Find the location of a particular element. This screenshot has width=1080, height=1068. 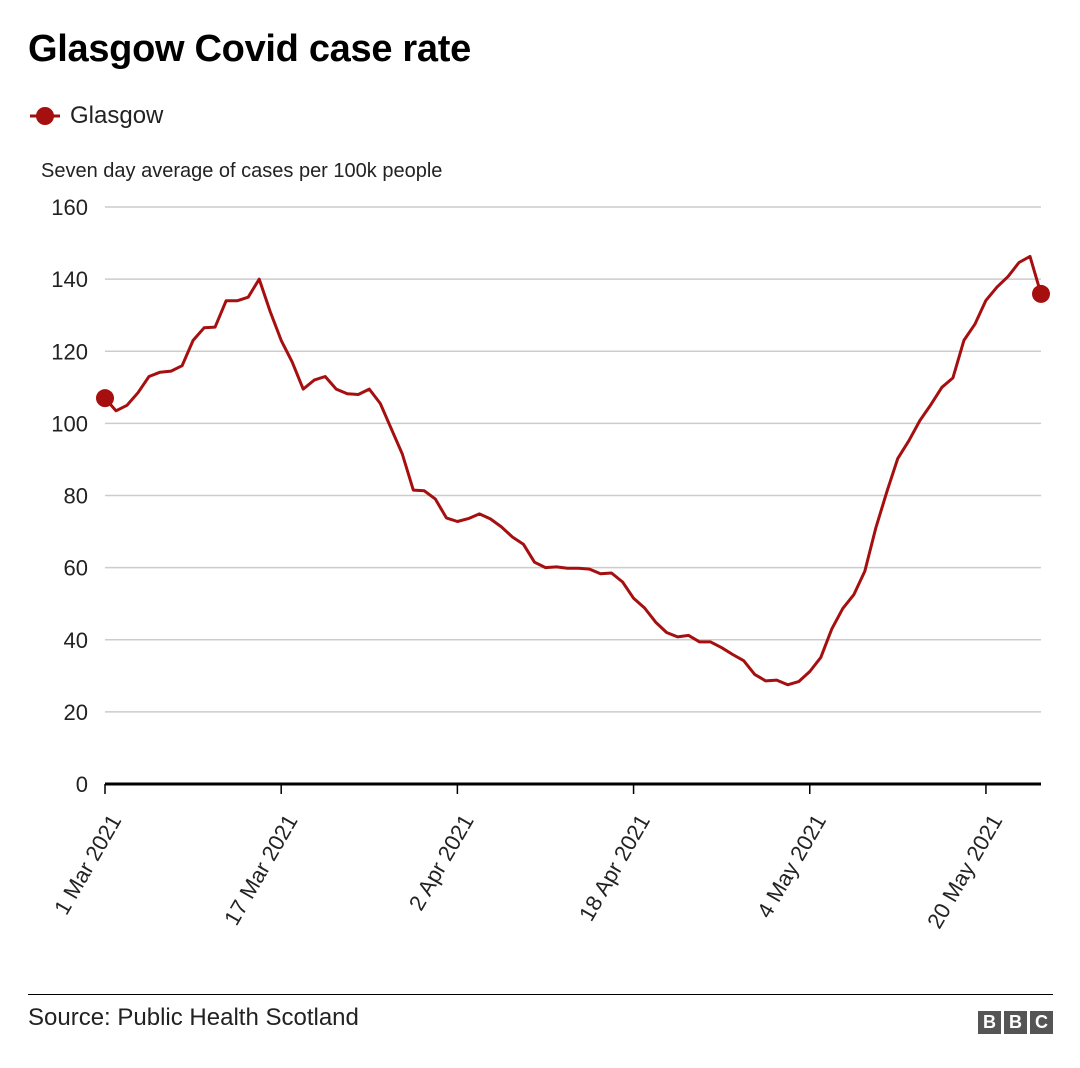

end-point-marker is located at coordinates (1041, 293).